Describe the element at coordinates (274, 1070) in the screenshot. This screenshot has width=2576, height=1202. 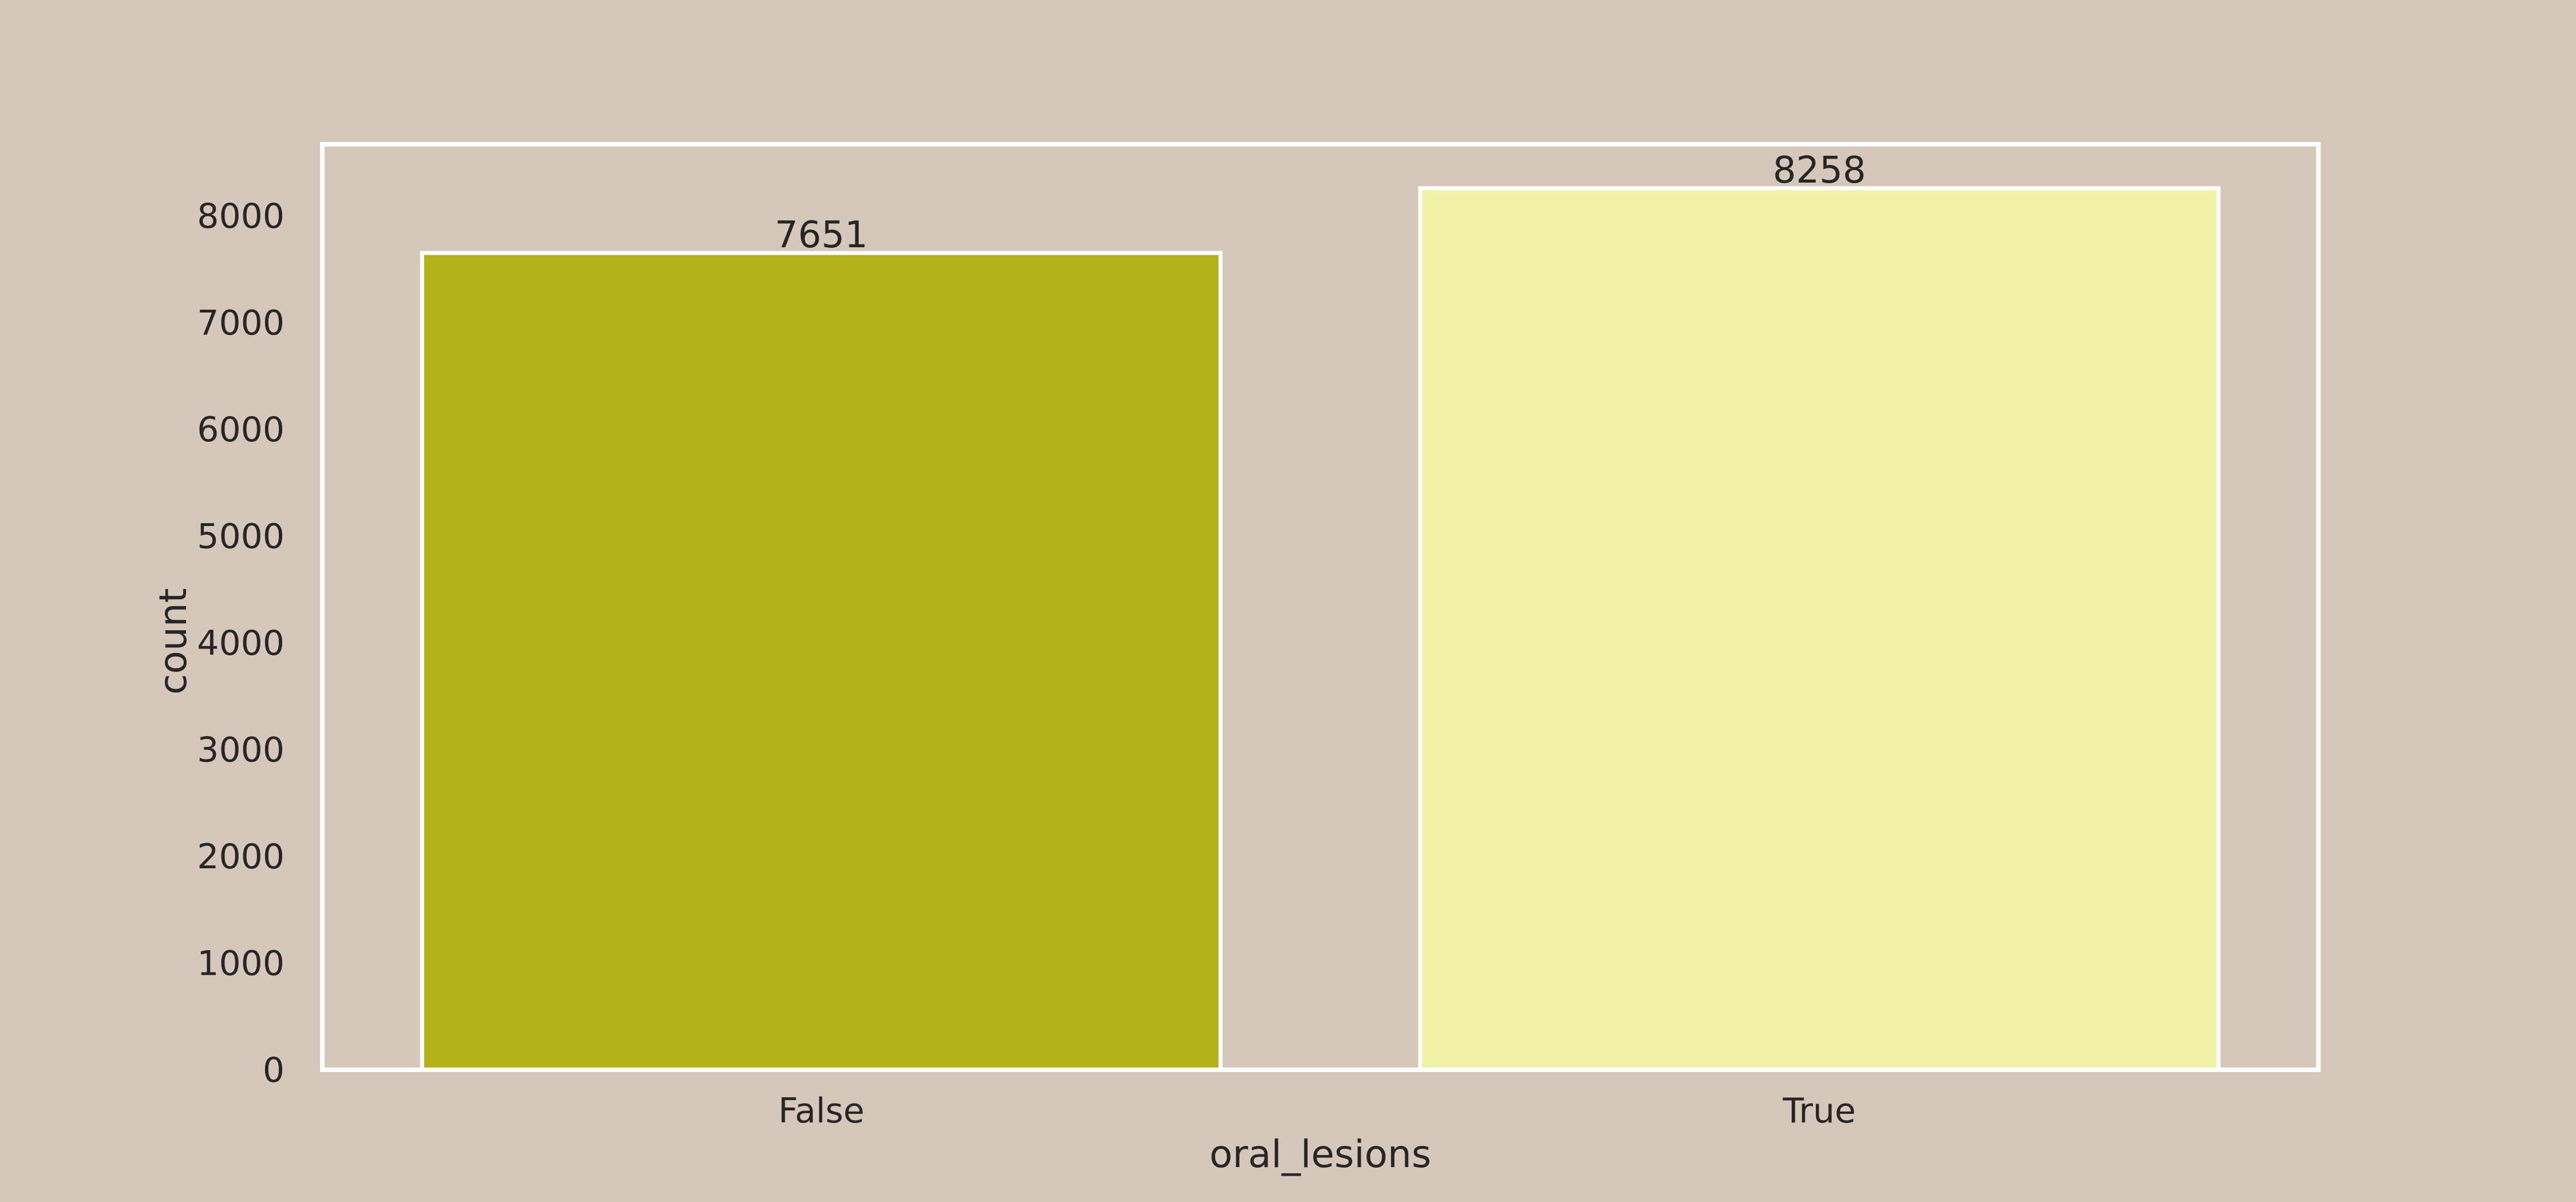
I see `y-tick-label: 0` at that location.